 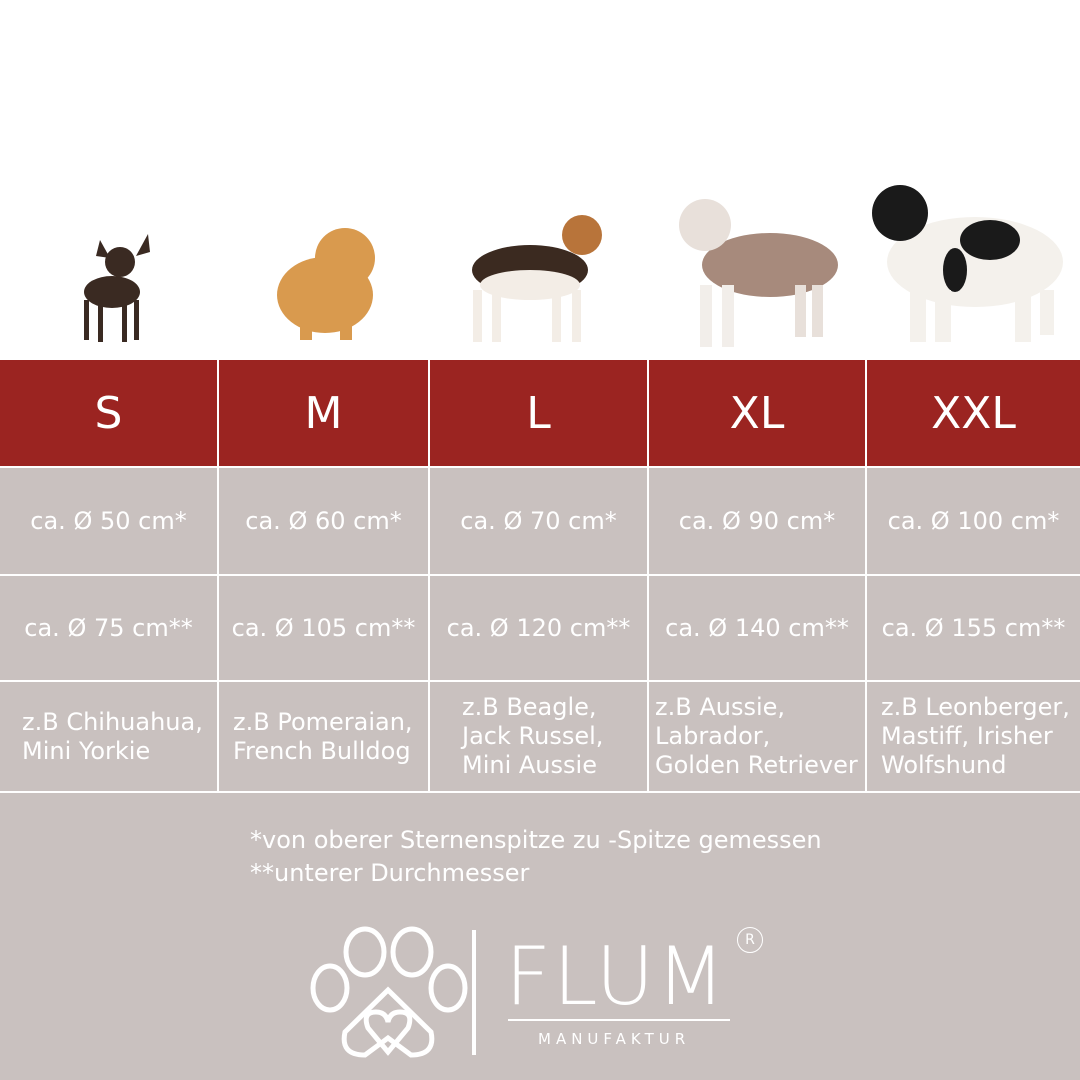 I want to click on size-header-s: S, so click(x=108, y=413).